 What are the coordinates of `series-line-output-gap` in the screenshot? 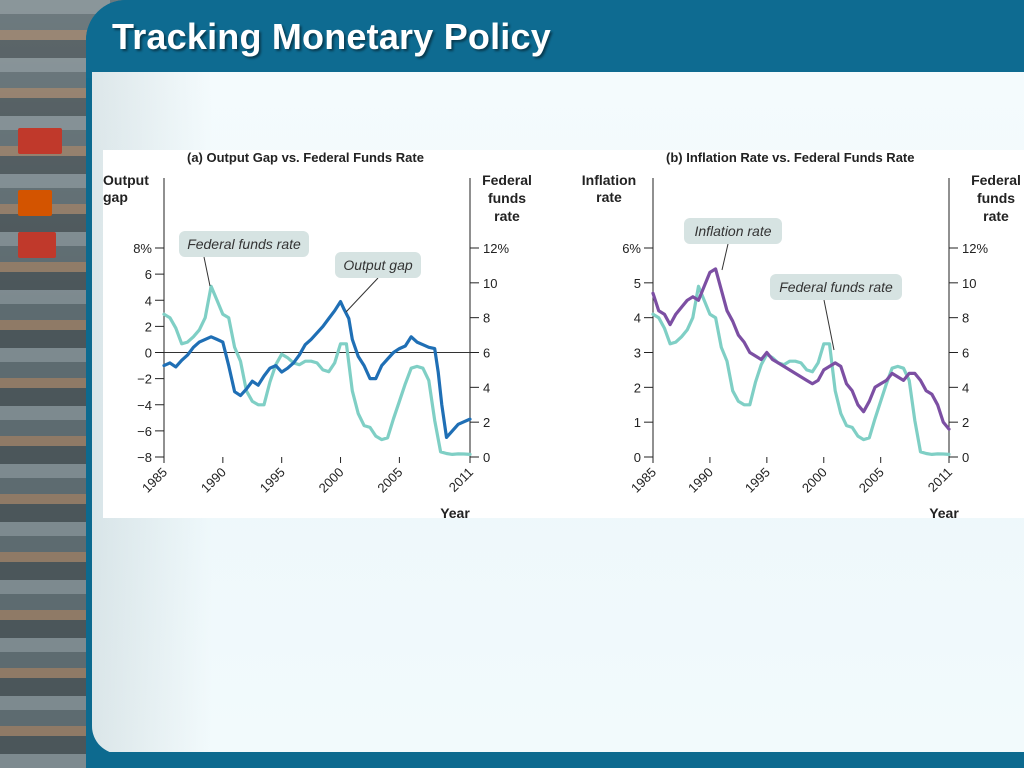 It's located at (317, 369).